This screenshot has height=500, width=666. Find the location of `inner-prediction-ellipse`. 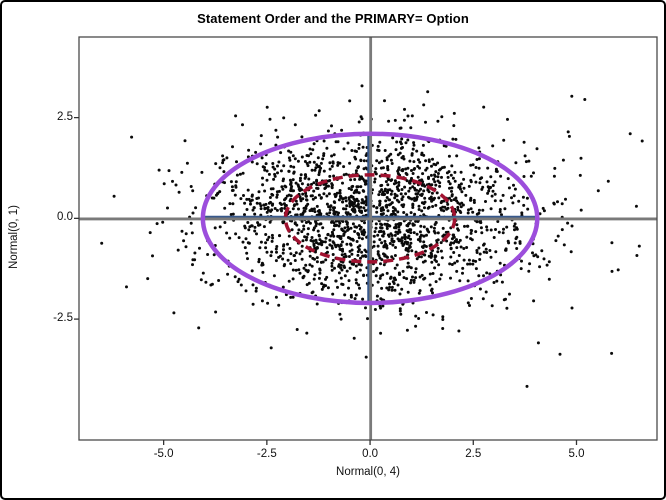

inner-prediction-ellipse is located at coordinates (370, 218).